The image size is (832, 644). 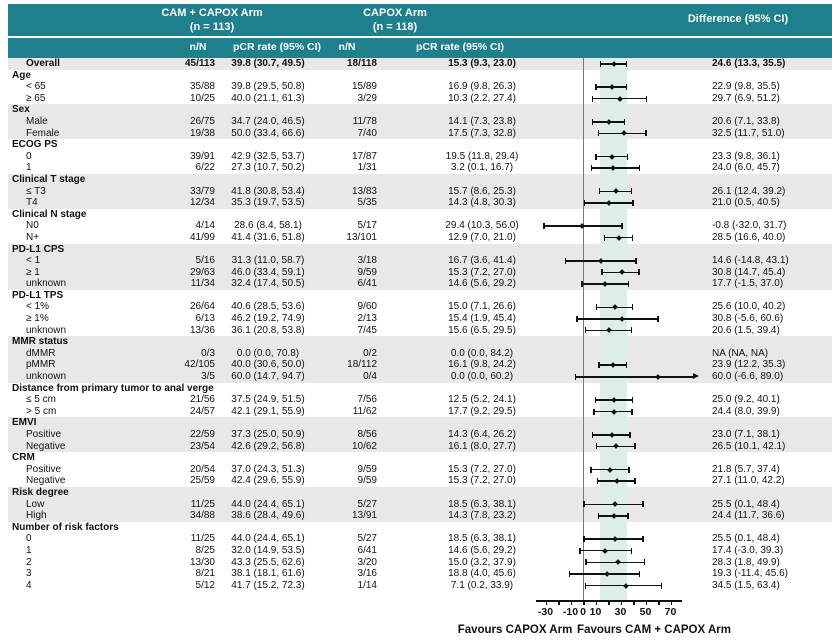 What do you see at coordinates (367, 203) in the screenshot?
I see `capox-nn-cell: 5/35` at bounding box center [367, 203].